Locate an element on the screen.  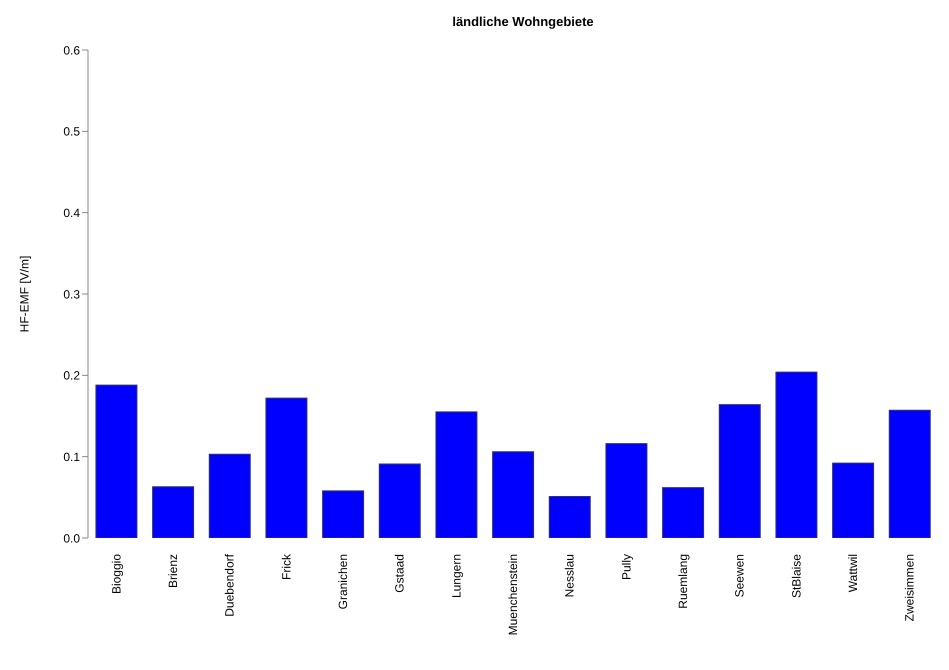
y-tick-label: 0.3 is located at coordinates (71, 294).